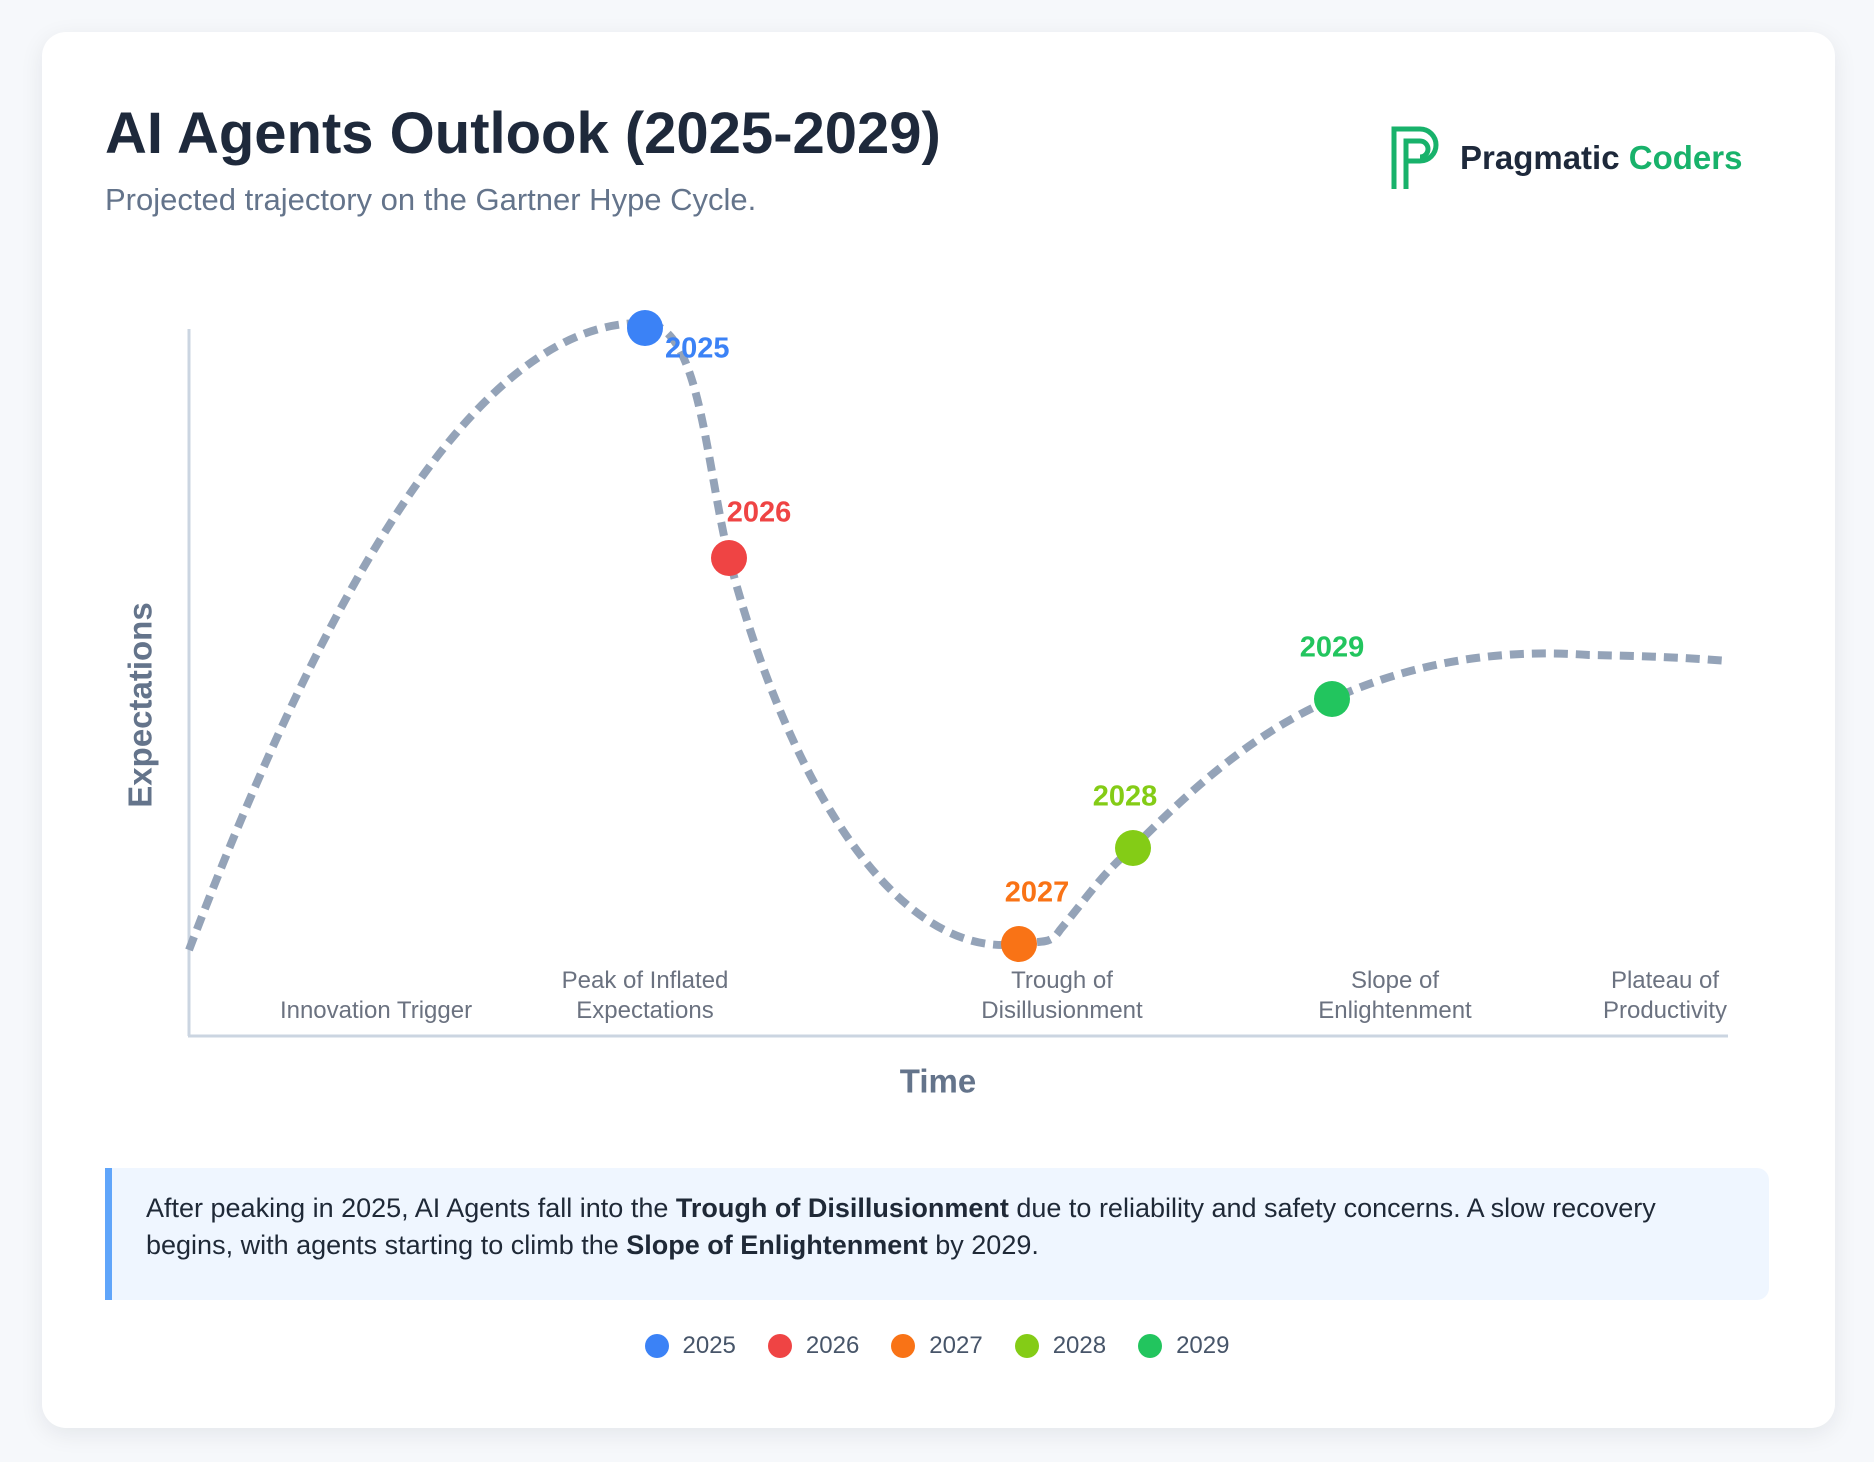  Describe the element at coordinates (842, 1208) in the screenshot. I see `note-emphasis: Trough of Disillusionment` at that location.